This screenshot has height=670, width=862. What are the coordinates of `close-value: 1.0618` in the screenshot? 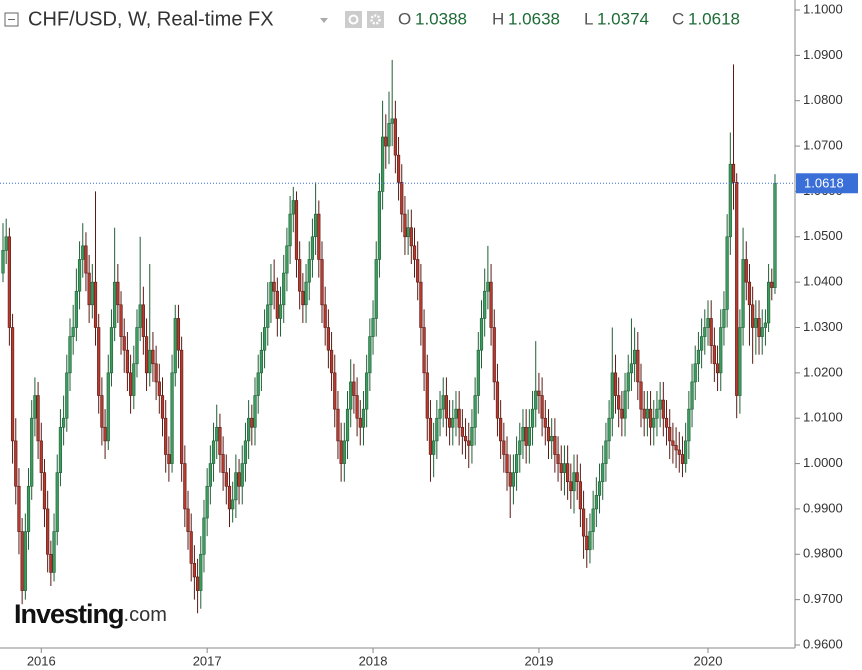 It's located at (714, 18).